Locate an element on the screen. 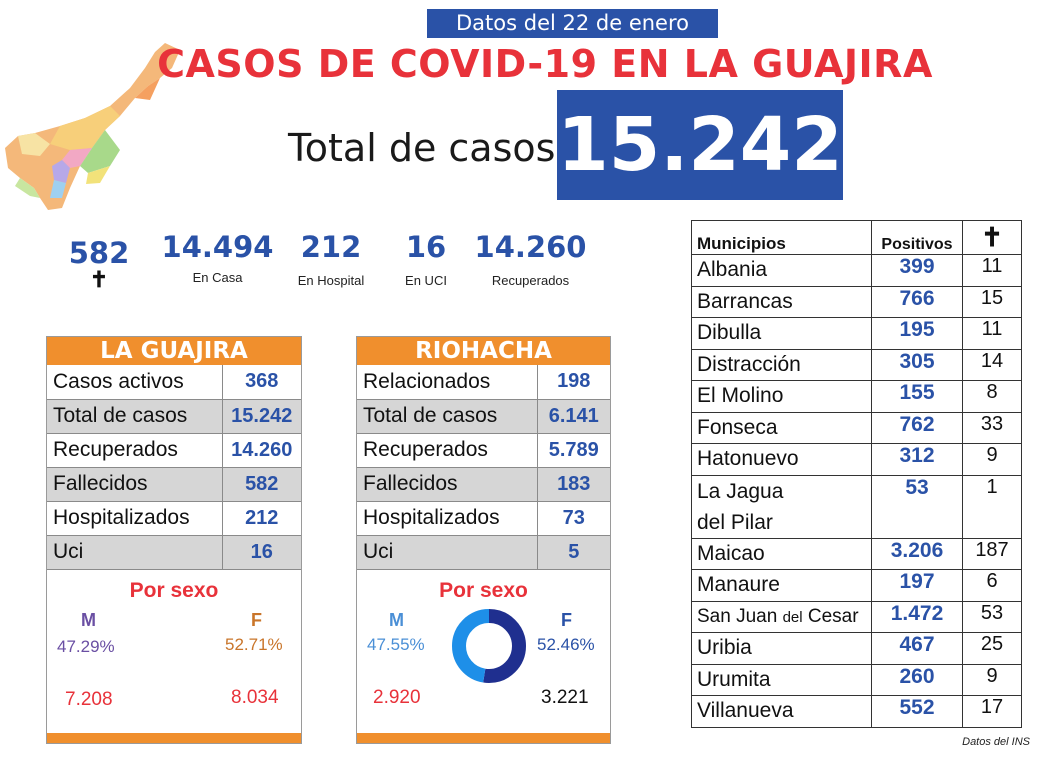 Image resolution: width=1060 pixels, height=760 pixels. table-header-row: Municipios Positivos ✝ is located at coordinates (856, 237).